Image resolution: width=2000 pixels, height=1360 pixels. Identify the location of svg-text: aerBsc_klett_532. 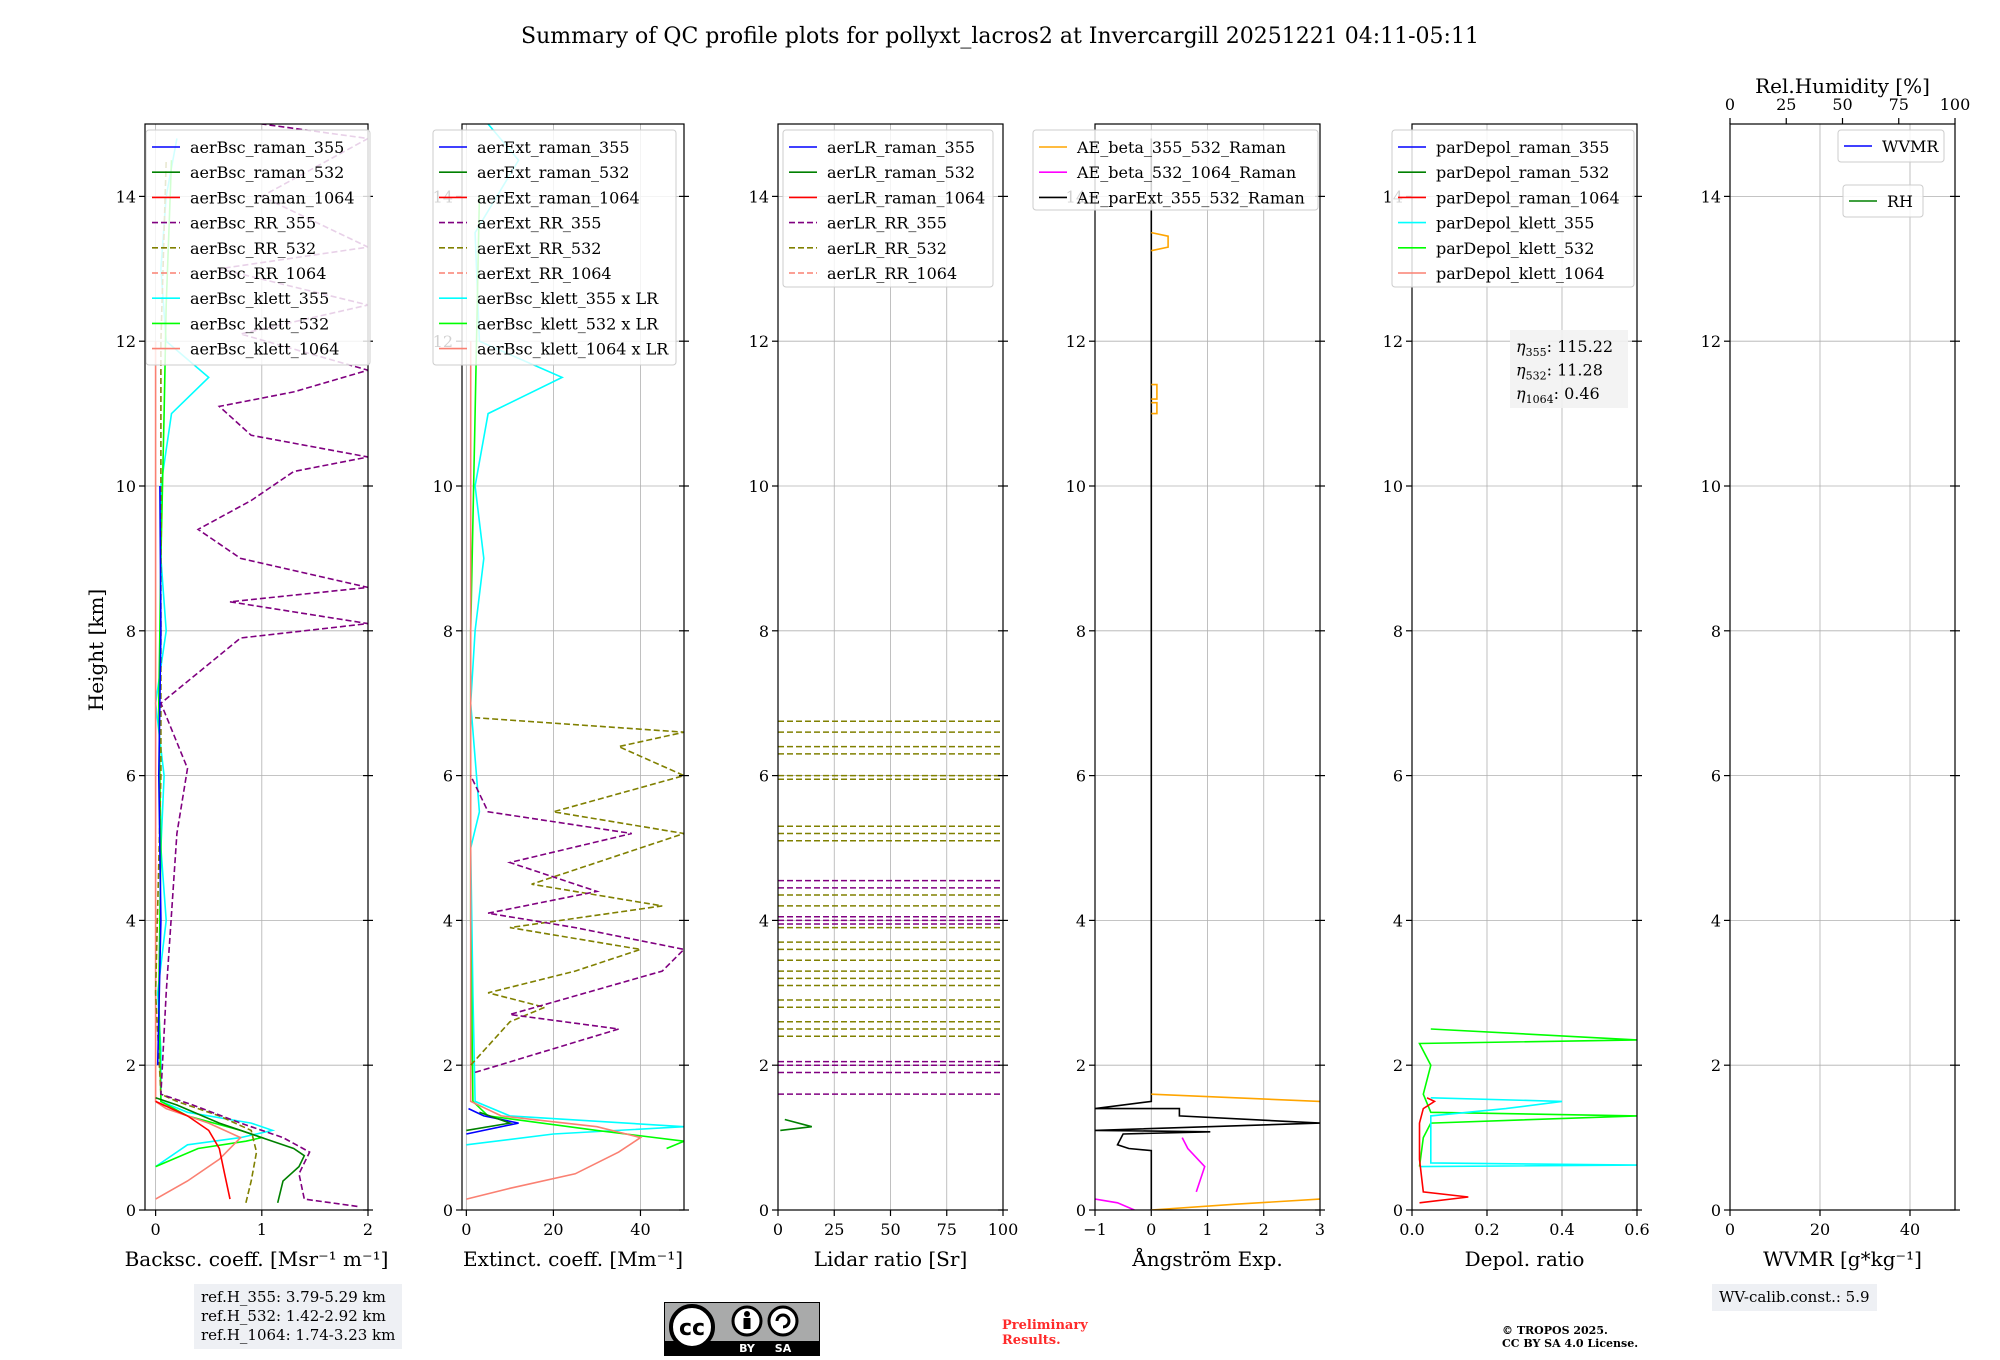
(259, 323).